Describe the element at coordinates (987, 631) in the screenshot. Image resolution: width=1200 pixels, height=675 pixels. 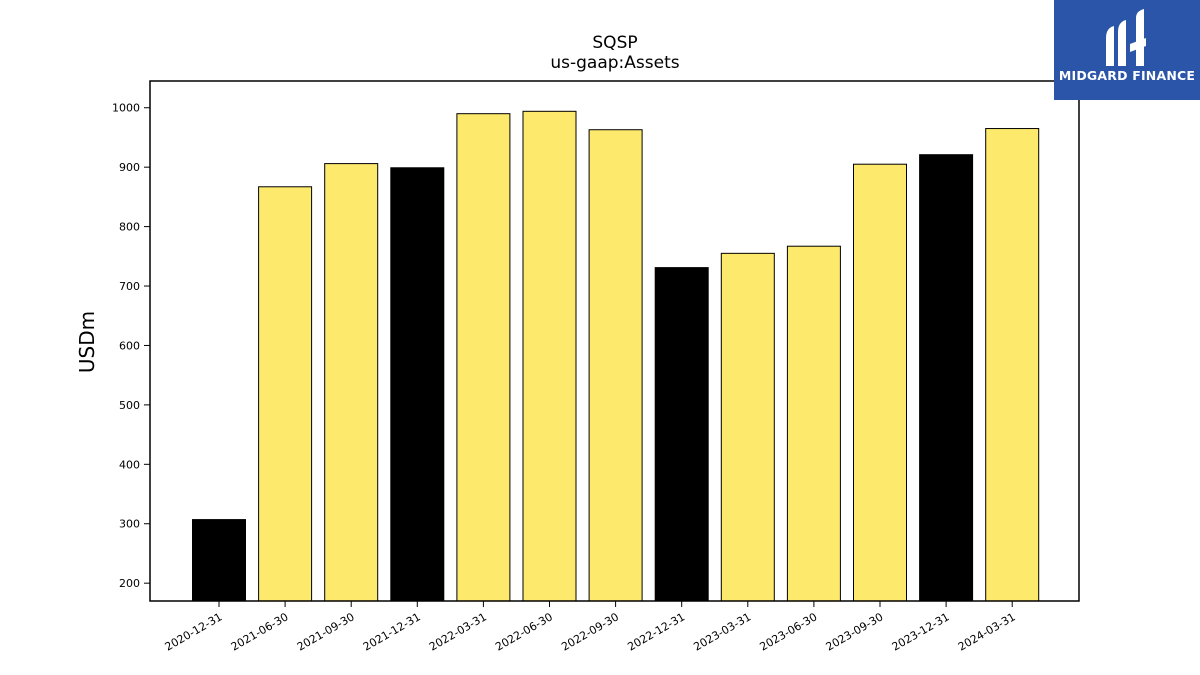
I see `x-tick-label: 2024-03-31` at that location.